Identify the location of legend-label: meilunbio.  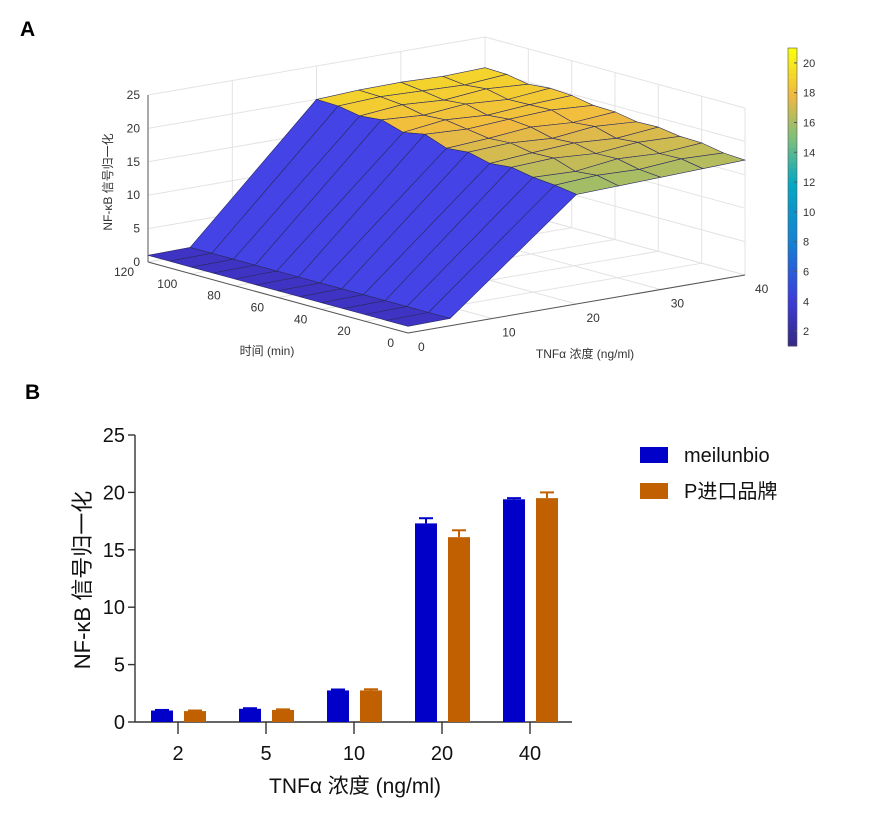
(727, 456).